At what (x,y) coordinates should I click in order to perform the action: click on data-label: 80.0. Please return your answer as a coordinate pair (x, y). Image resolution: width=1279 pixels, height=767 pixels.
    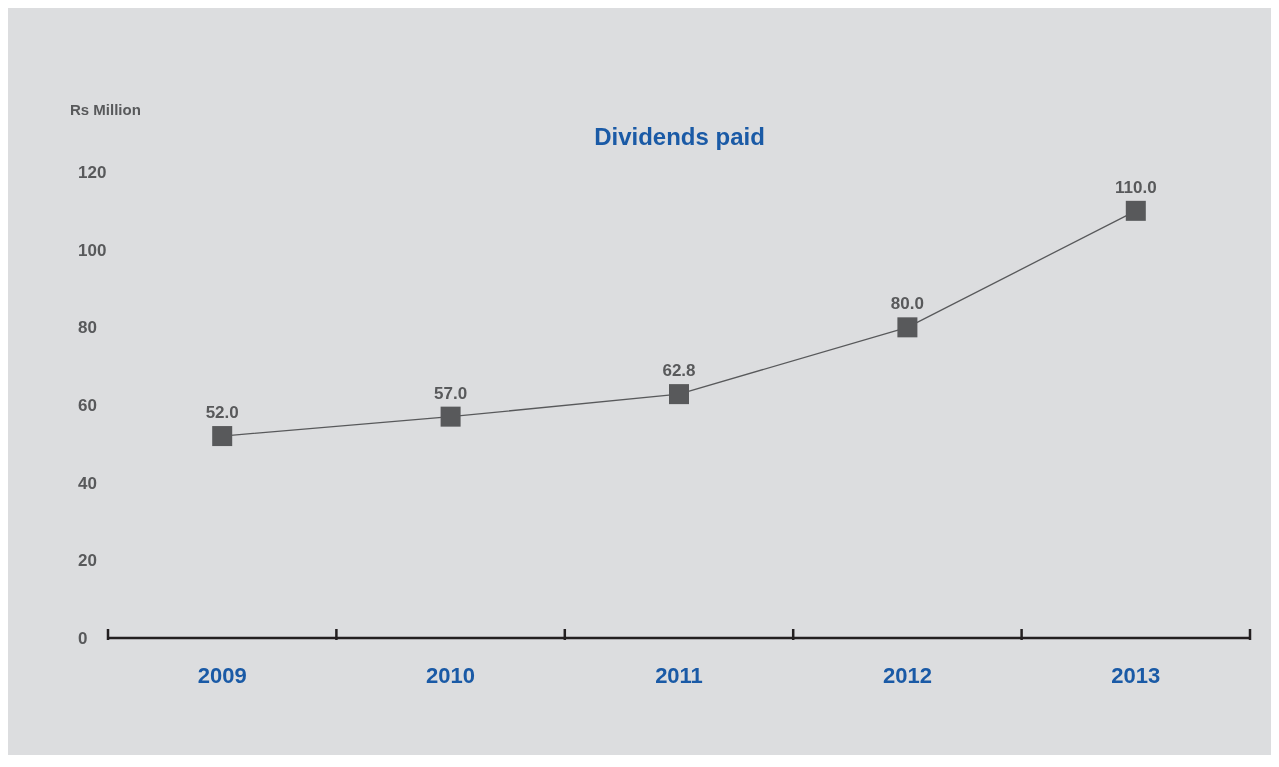
    Looking at the image, I should click on (907, 304).